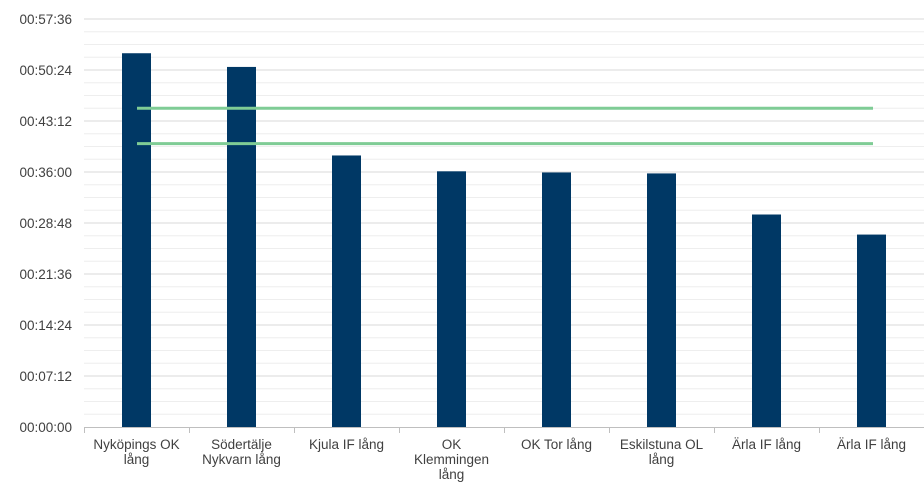 Image resolution: width=924 pixels, height=493 pixels. I want to click on reference-lines, so click(505, 126).